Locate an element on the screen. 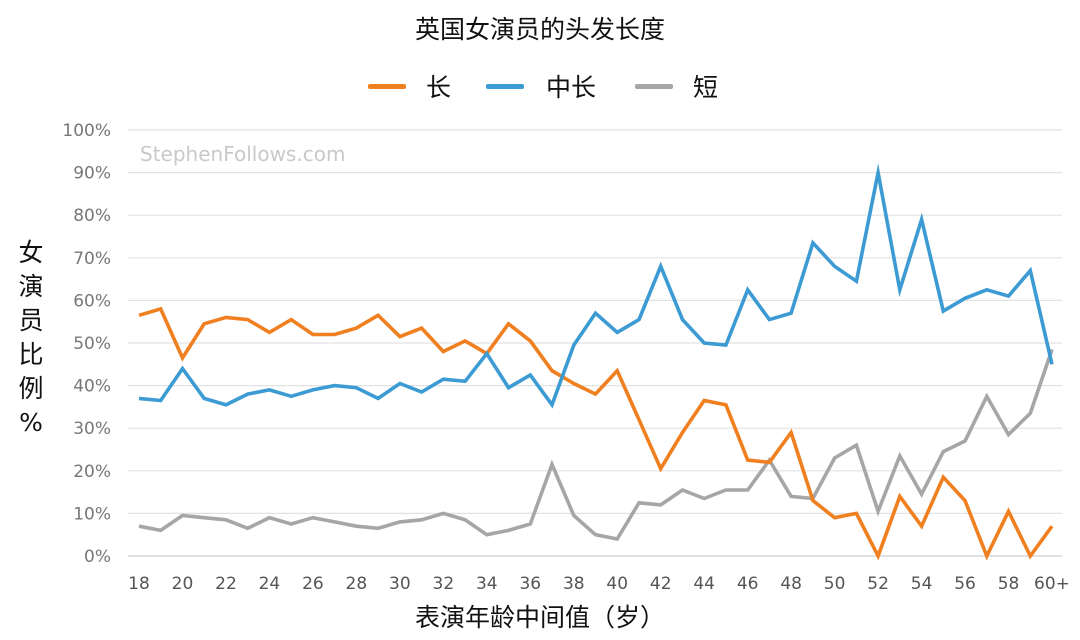 The height and width of the screenshot is (640, 1080). x-tick-label: 46 is located at coordinates (748, 584).